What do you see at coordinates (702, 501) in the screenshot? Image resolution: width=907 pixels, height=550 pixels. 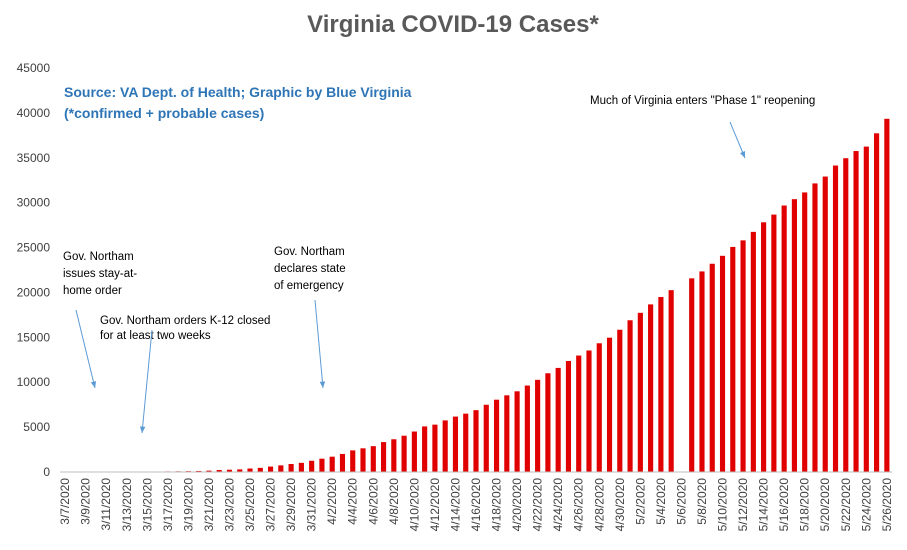 I see `x-tick-label: 5/8/2020` at bounding box center [702, 501].